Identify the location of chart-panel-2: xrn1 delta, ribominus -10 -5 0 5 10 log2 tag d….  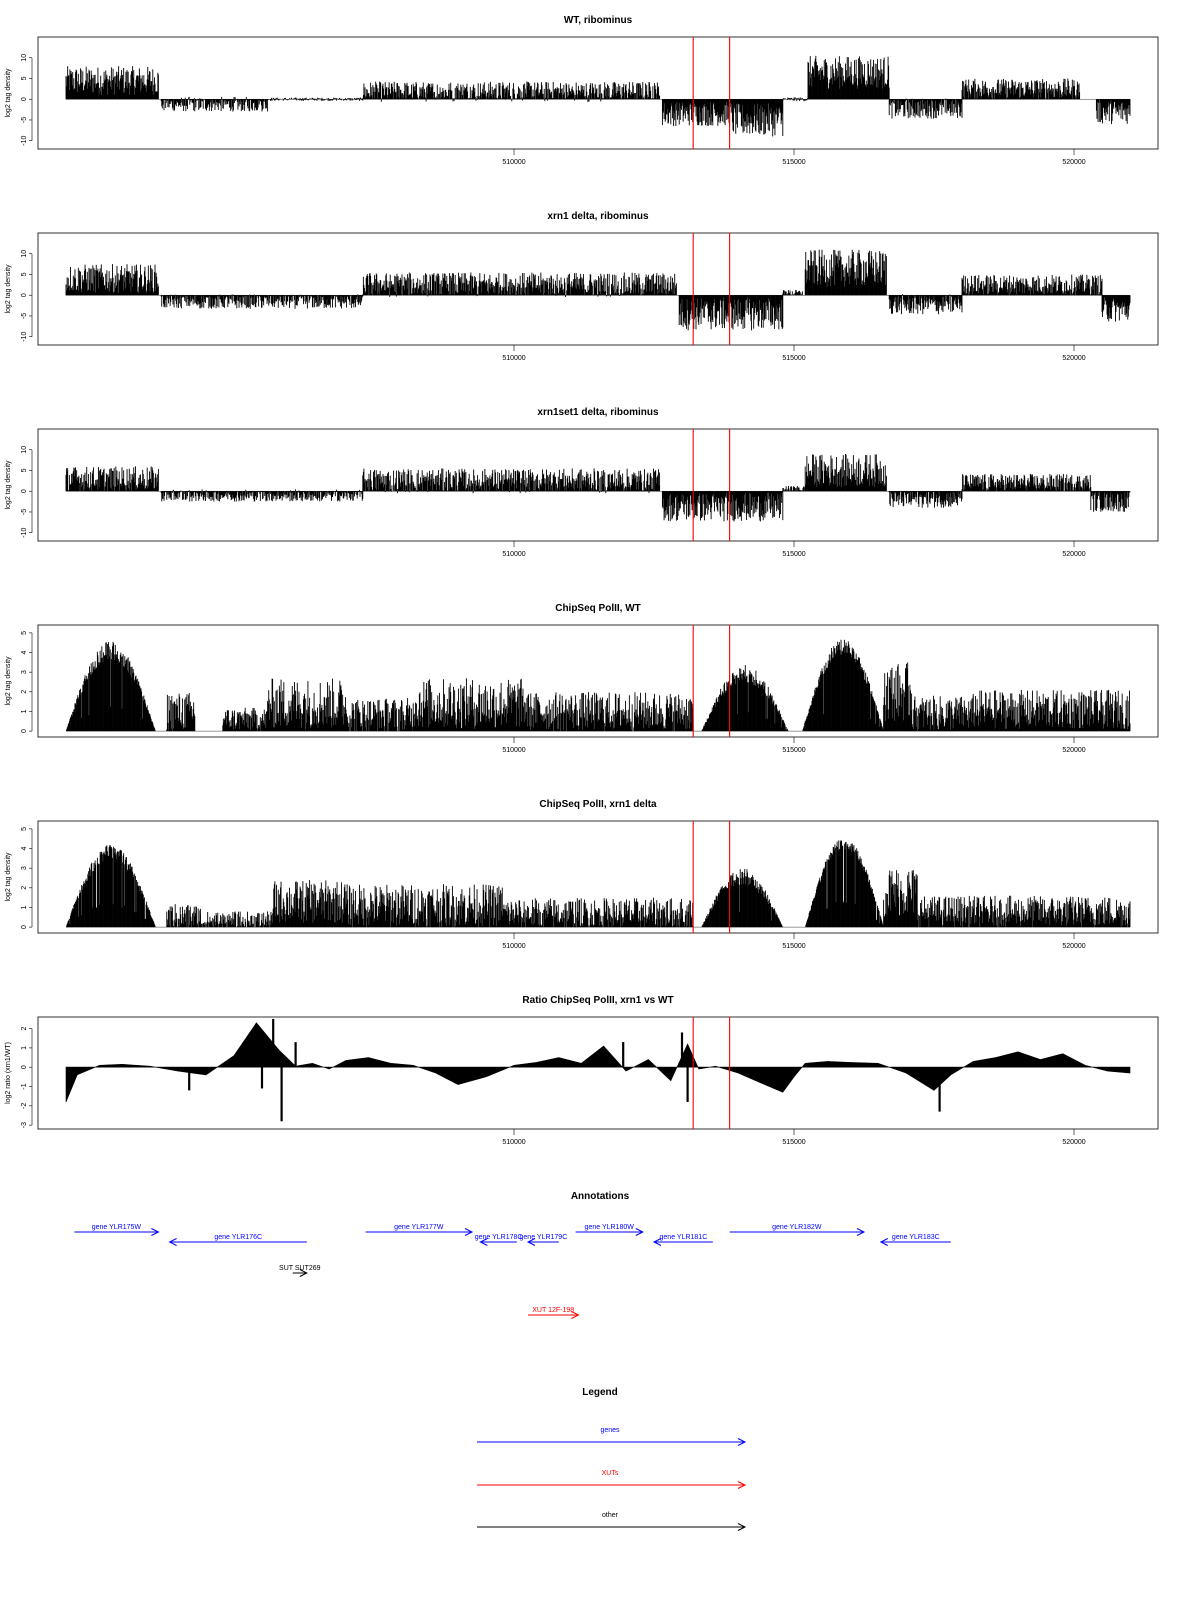
(582, 286).